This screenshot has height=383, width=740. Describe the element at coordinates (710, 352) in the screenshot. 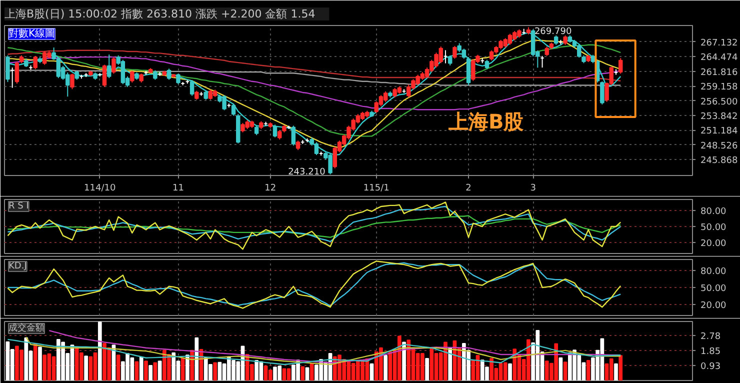

I see `y-tick-label: 1.85` at that location.